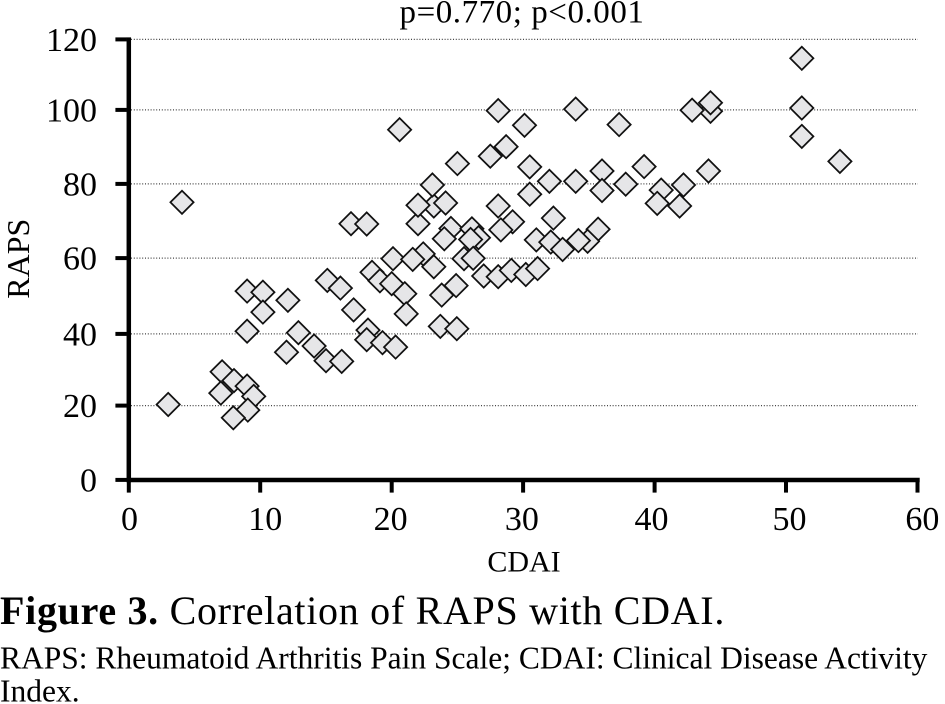 Image resolution: width=945 pixels, height=704 pixels. Describe the element at coordinates (71, 110) in the screenshot. I see `svg-text: 100` at that location.